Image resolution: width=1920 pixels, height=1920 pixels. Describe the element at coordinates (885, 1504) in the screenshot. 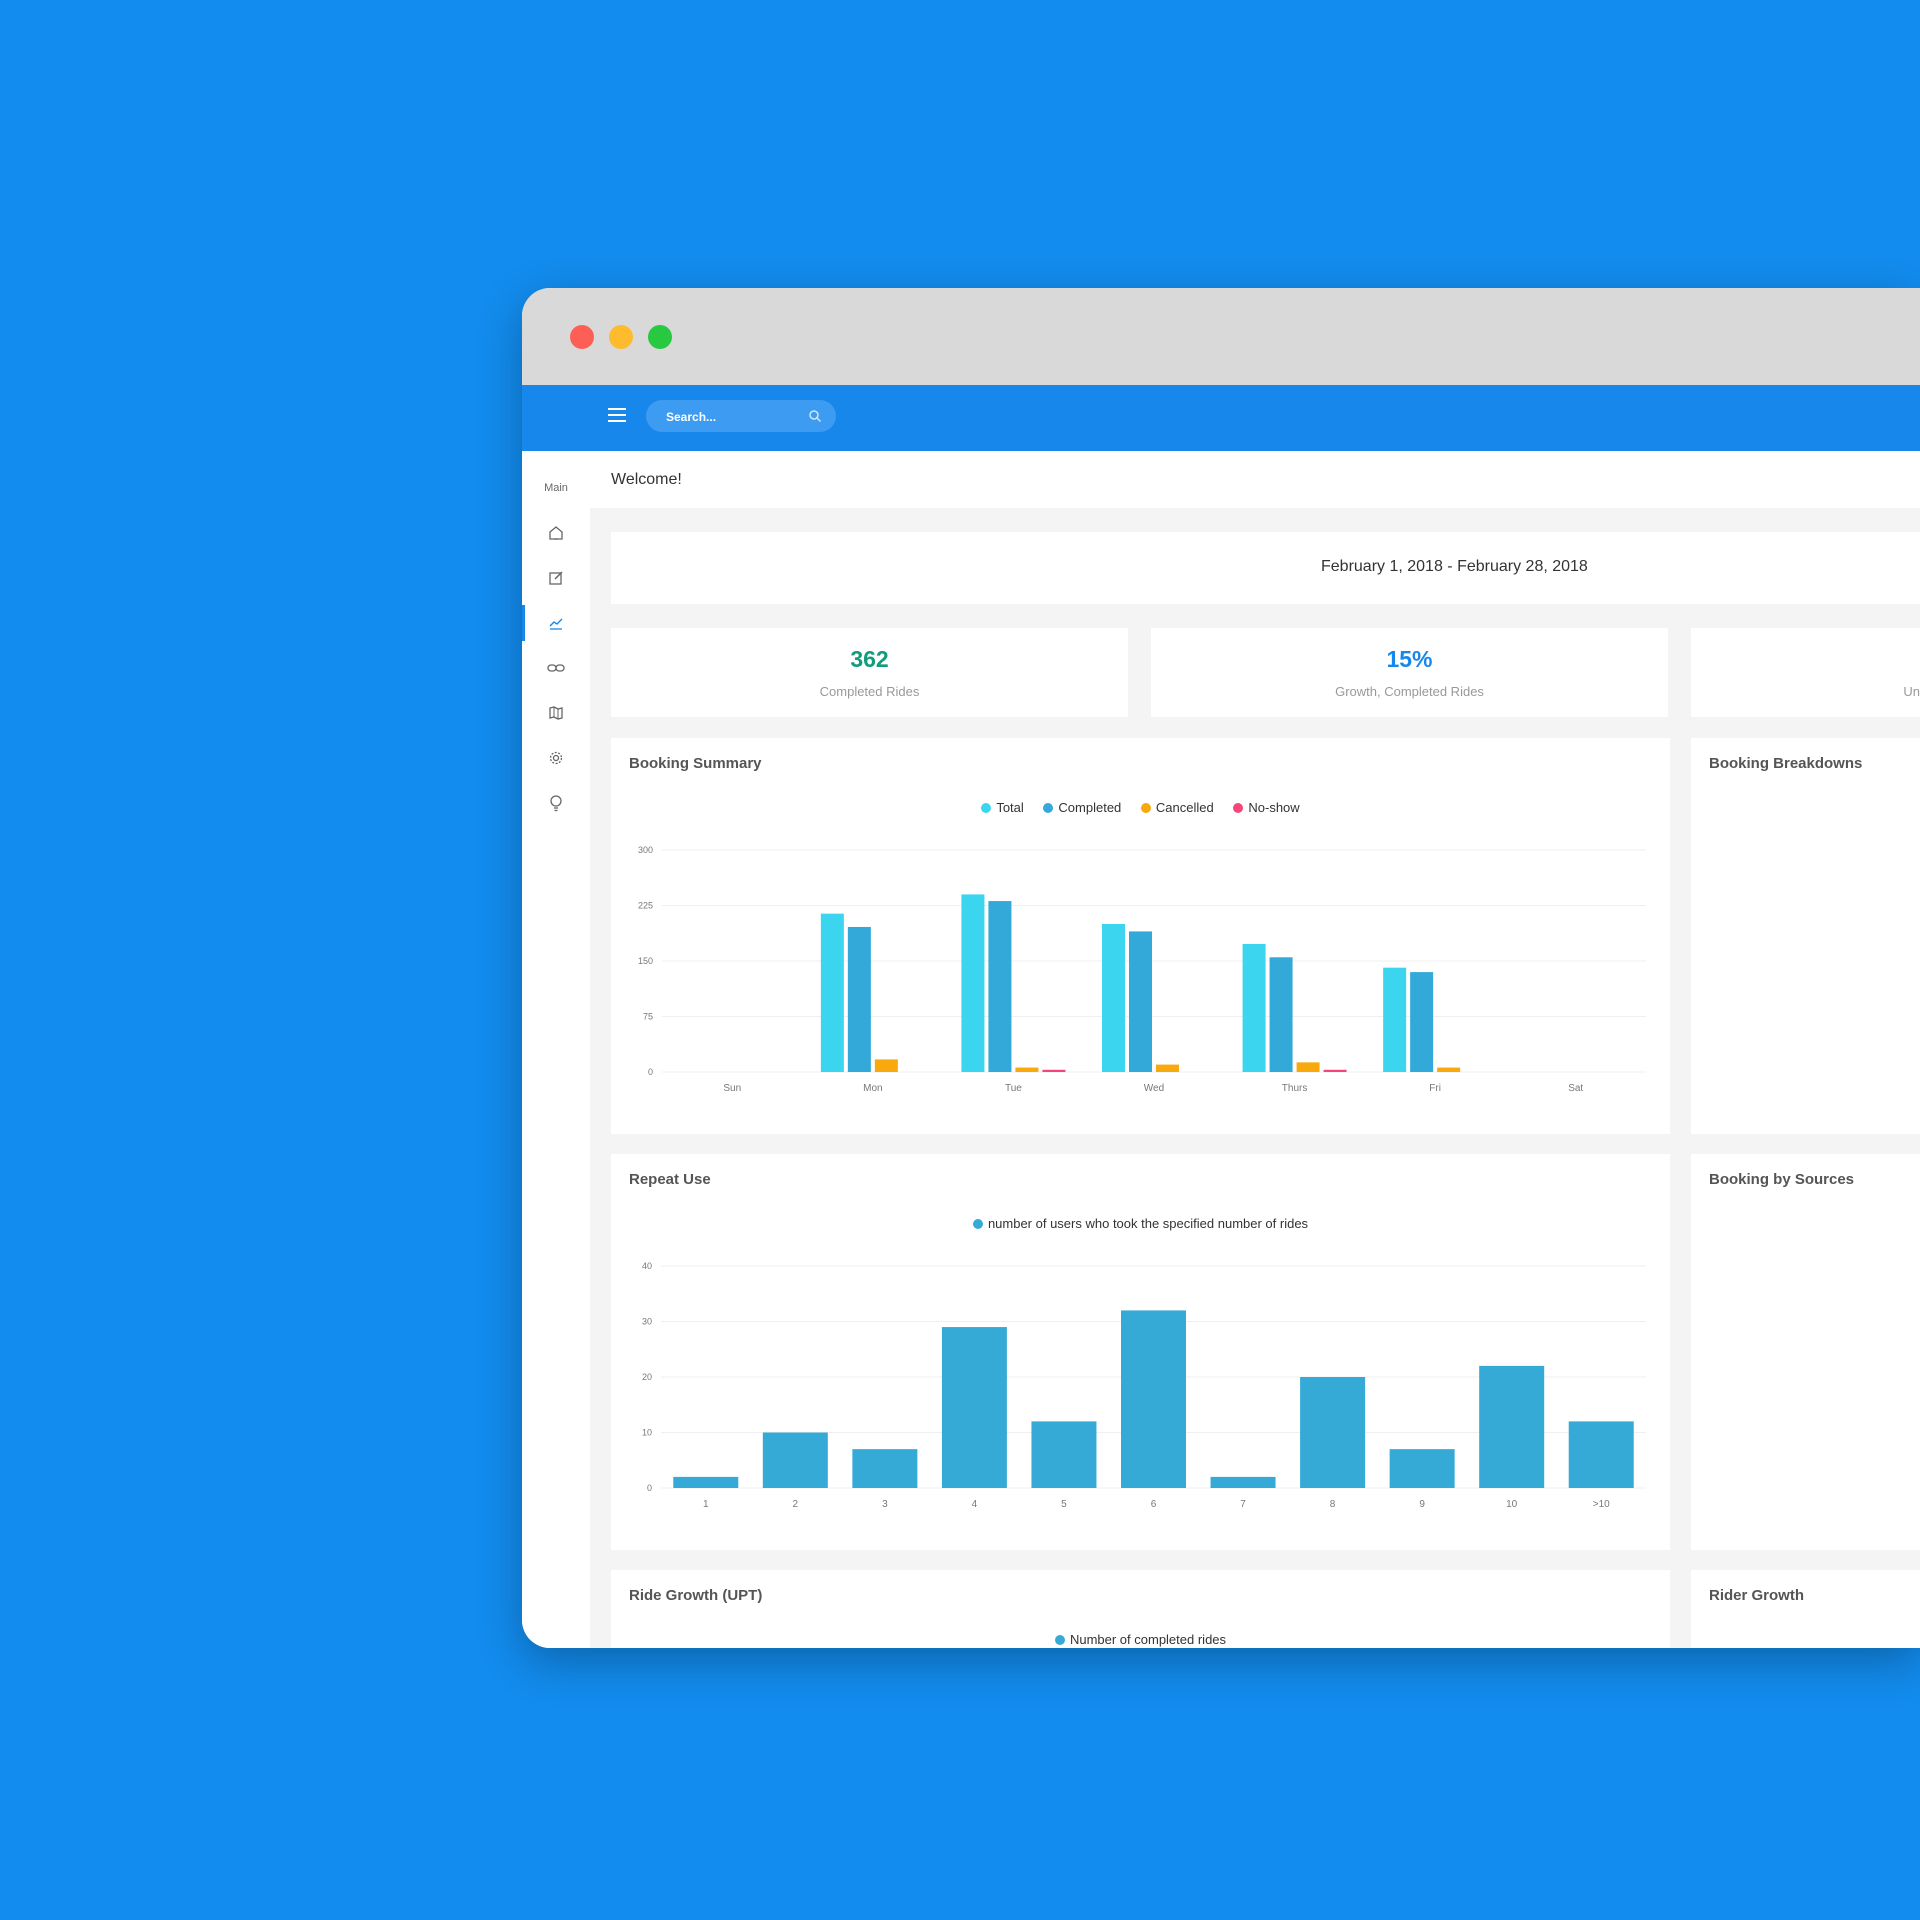

I see `x-tick-label: 3` at that location.